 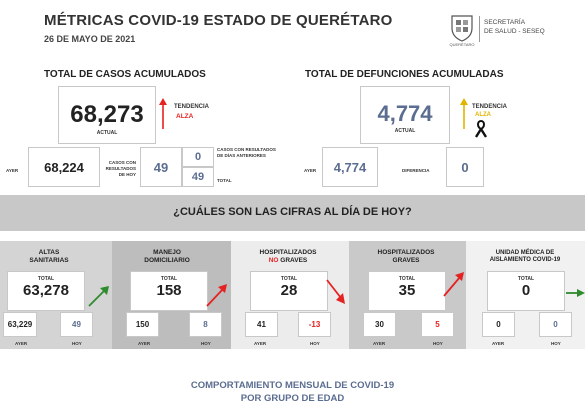 I want to click on casos-anteriores-label: CASOS CON RESULTADOS DE DÍAS ANTERIORES, so click(x=246, y=152).